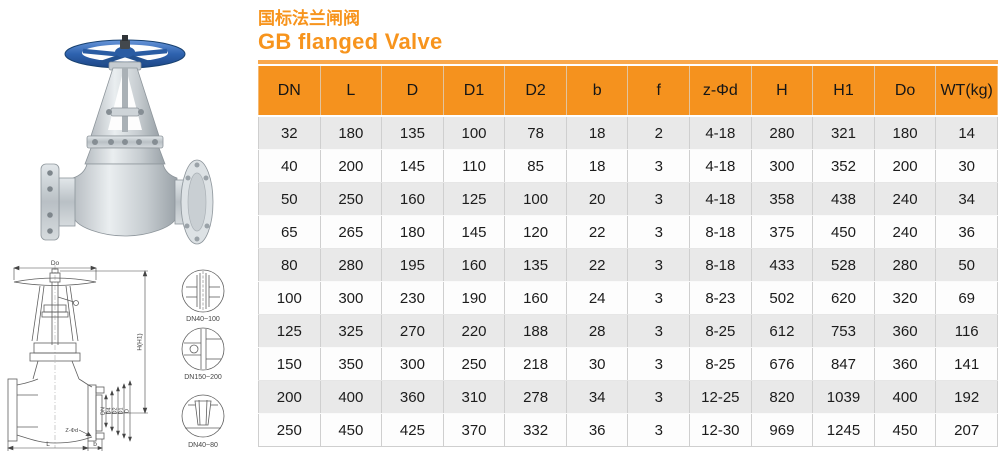 The width and height of the screenshot is (1000, 462). Describe the element at coordinates (597, 91) in the screenshot. I see `column-header: b` at that location.